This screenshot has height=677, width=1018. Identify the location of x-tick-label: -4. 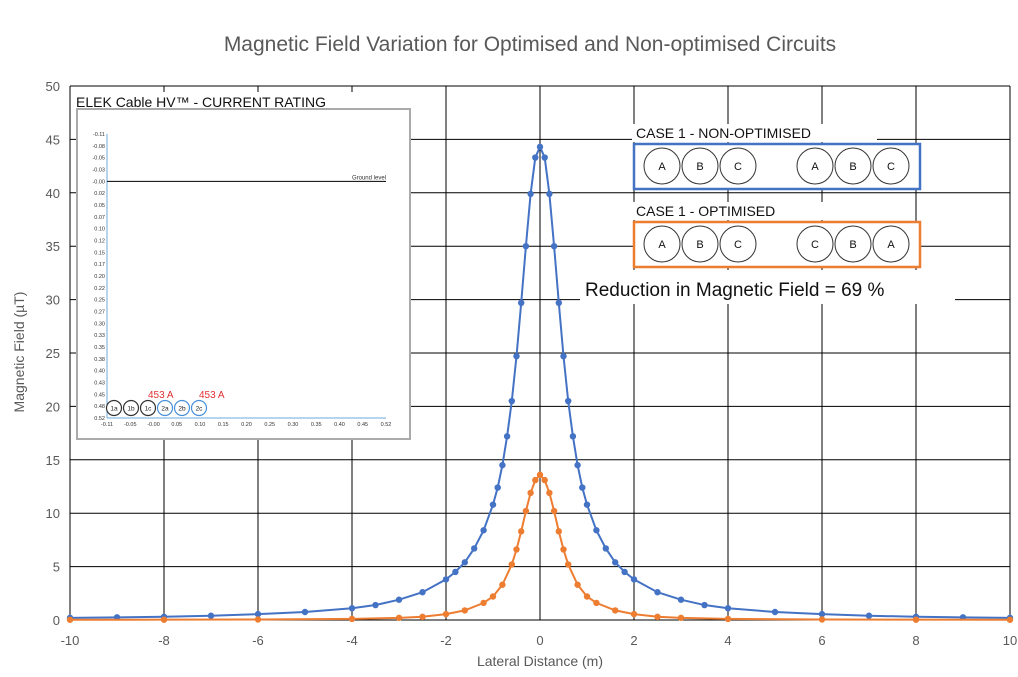
(352, 640).